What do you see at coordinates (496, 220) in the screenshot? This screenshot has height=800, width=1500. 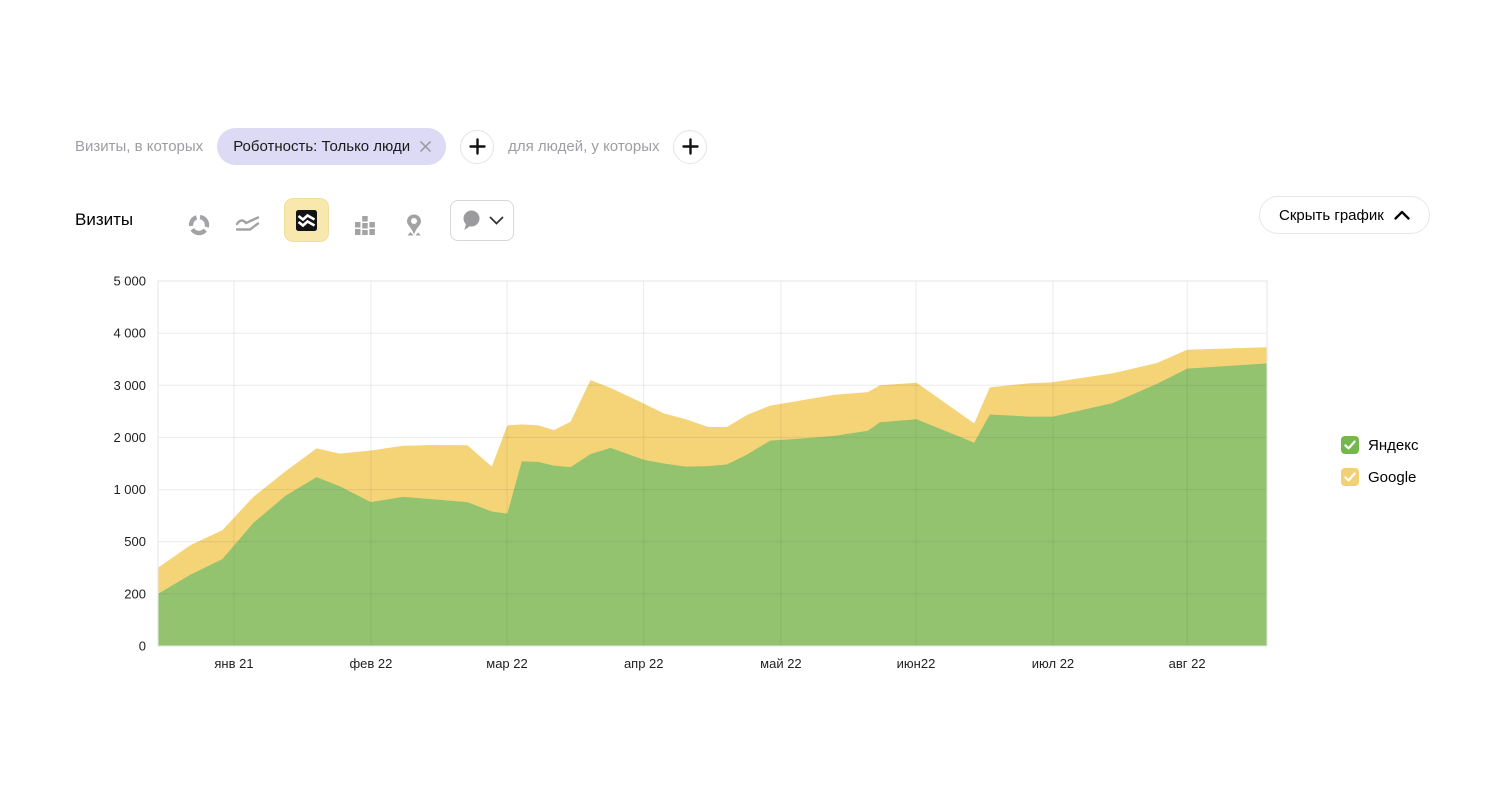 I see `chevron-down-icon` at bounding box center [496, 220].